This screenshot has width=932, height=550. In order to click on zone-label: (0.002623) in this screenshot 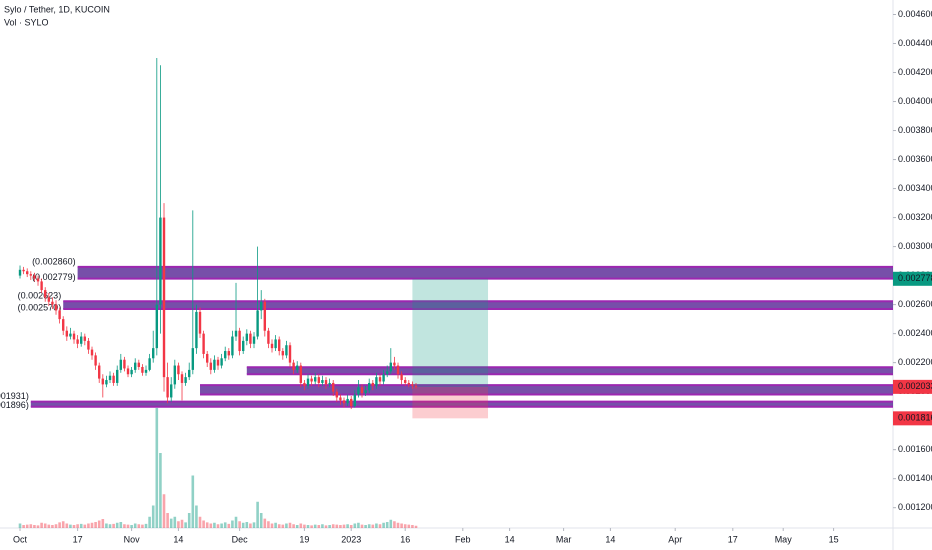, I will do `click(40, 296)`.